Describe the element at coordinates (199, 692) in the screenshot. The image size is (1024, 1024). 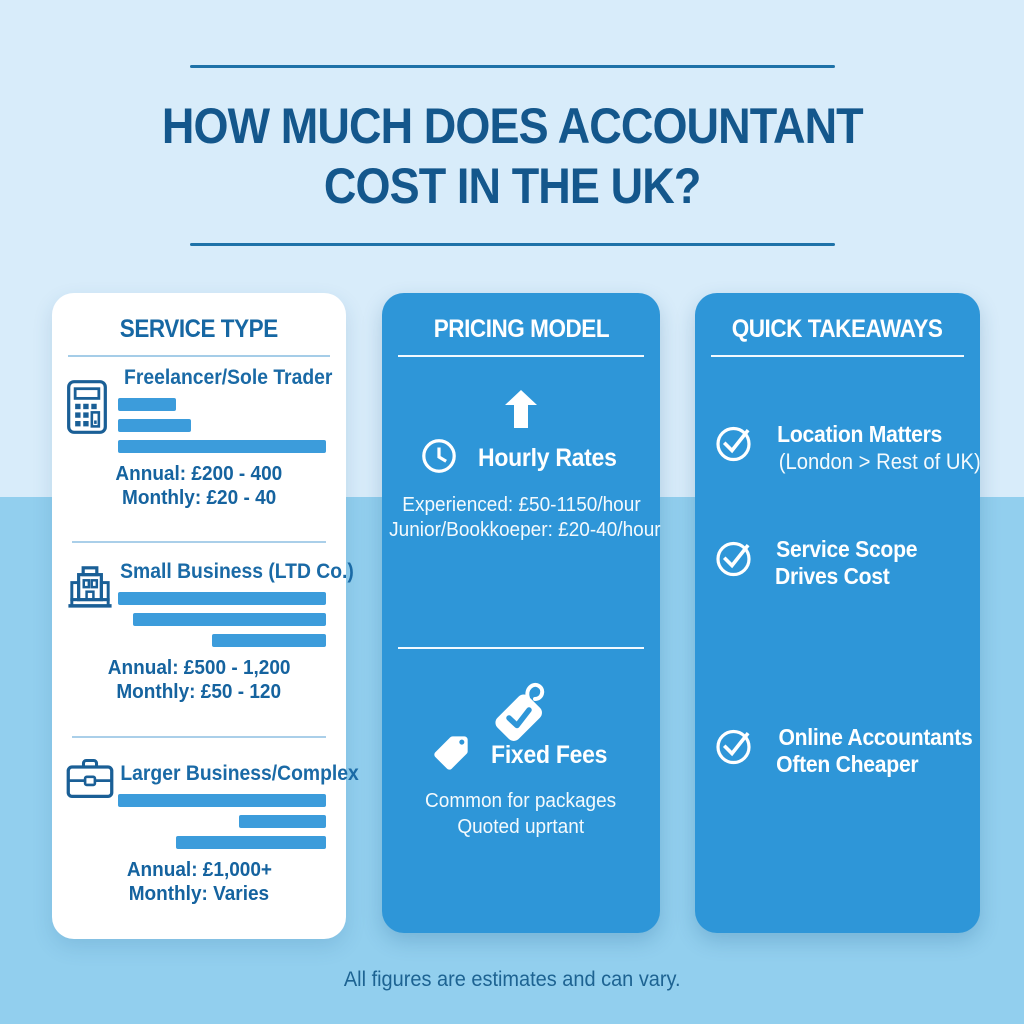
I see `monthly-price: Monthly: £50 - 120` at that location.